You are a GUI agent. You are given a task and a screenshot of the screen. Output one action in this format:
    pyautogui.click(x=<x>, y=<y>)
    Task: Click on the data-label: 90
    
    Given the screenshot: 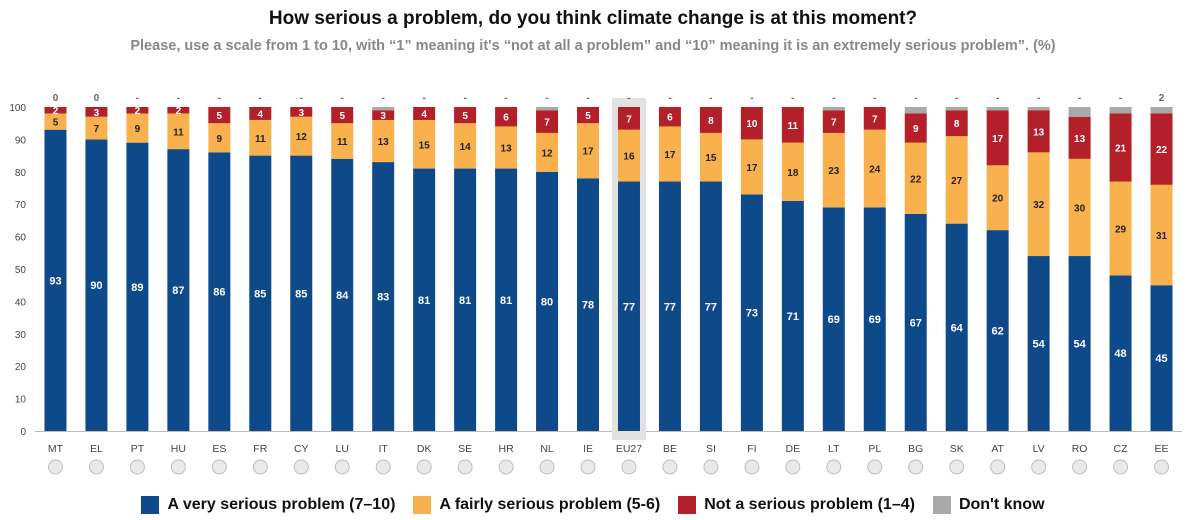 What is the action you would take?
    pyautogui.click(x=96, y=286)
    